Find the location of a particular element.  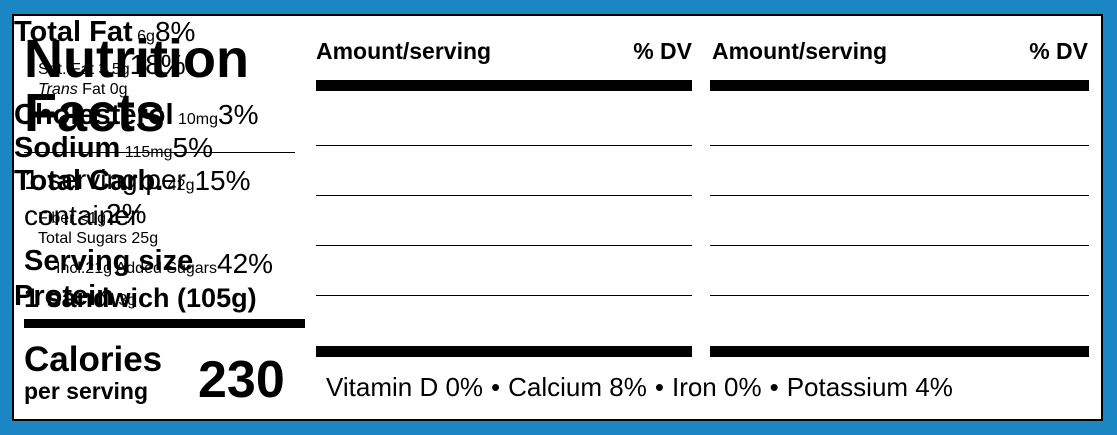

nutrient: Total Sugars 25g is located at coordinates (98, 238).